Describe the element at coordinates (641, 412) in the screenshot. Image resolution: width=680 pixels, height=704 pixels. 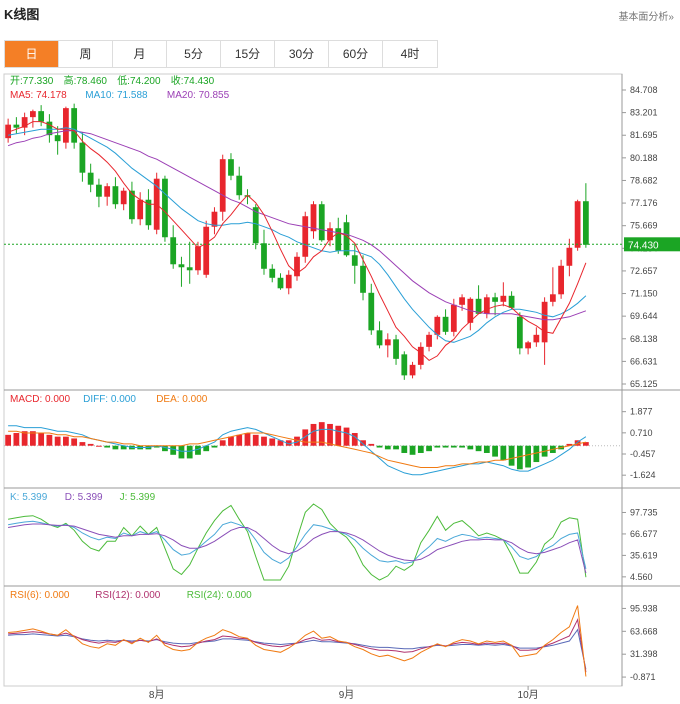
I see `y-tick-label: 1.877` at that location.